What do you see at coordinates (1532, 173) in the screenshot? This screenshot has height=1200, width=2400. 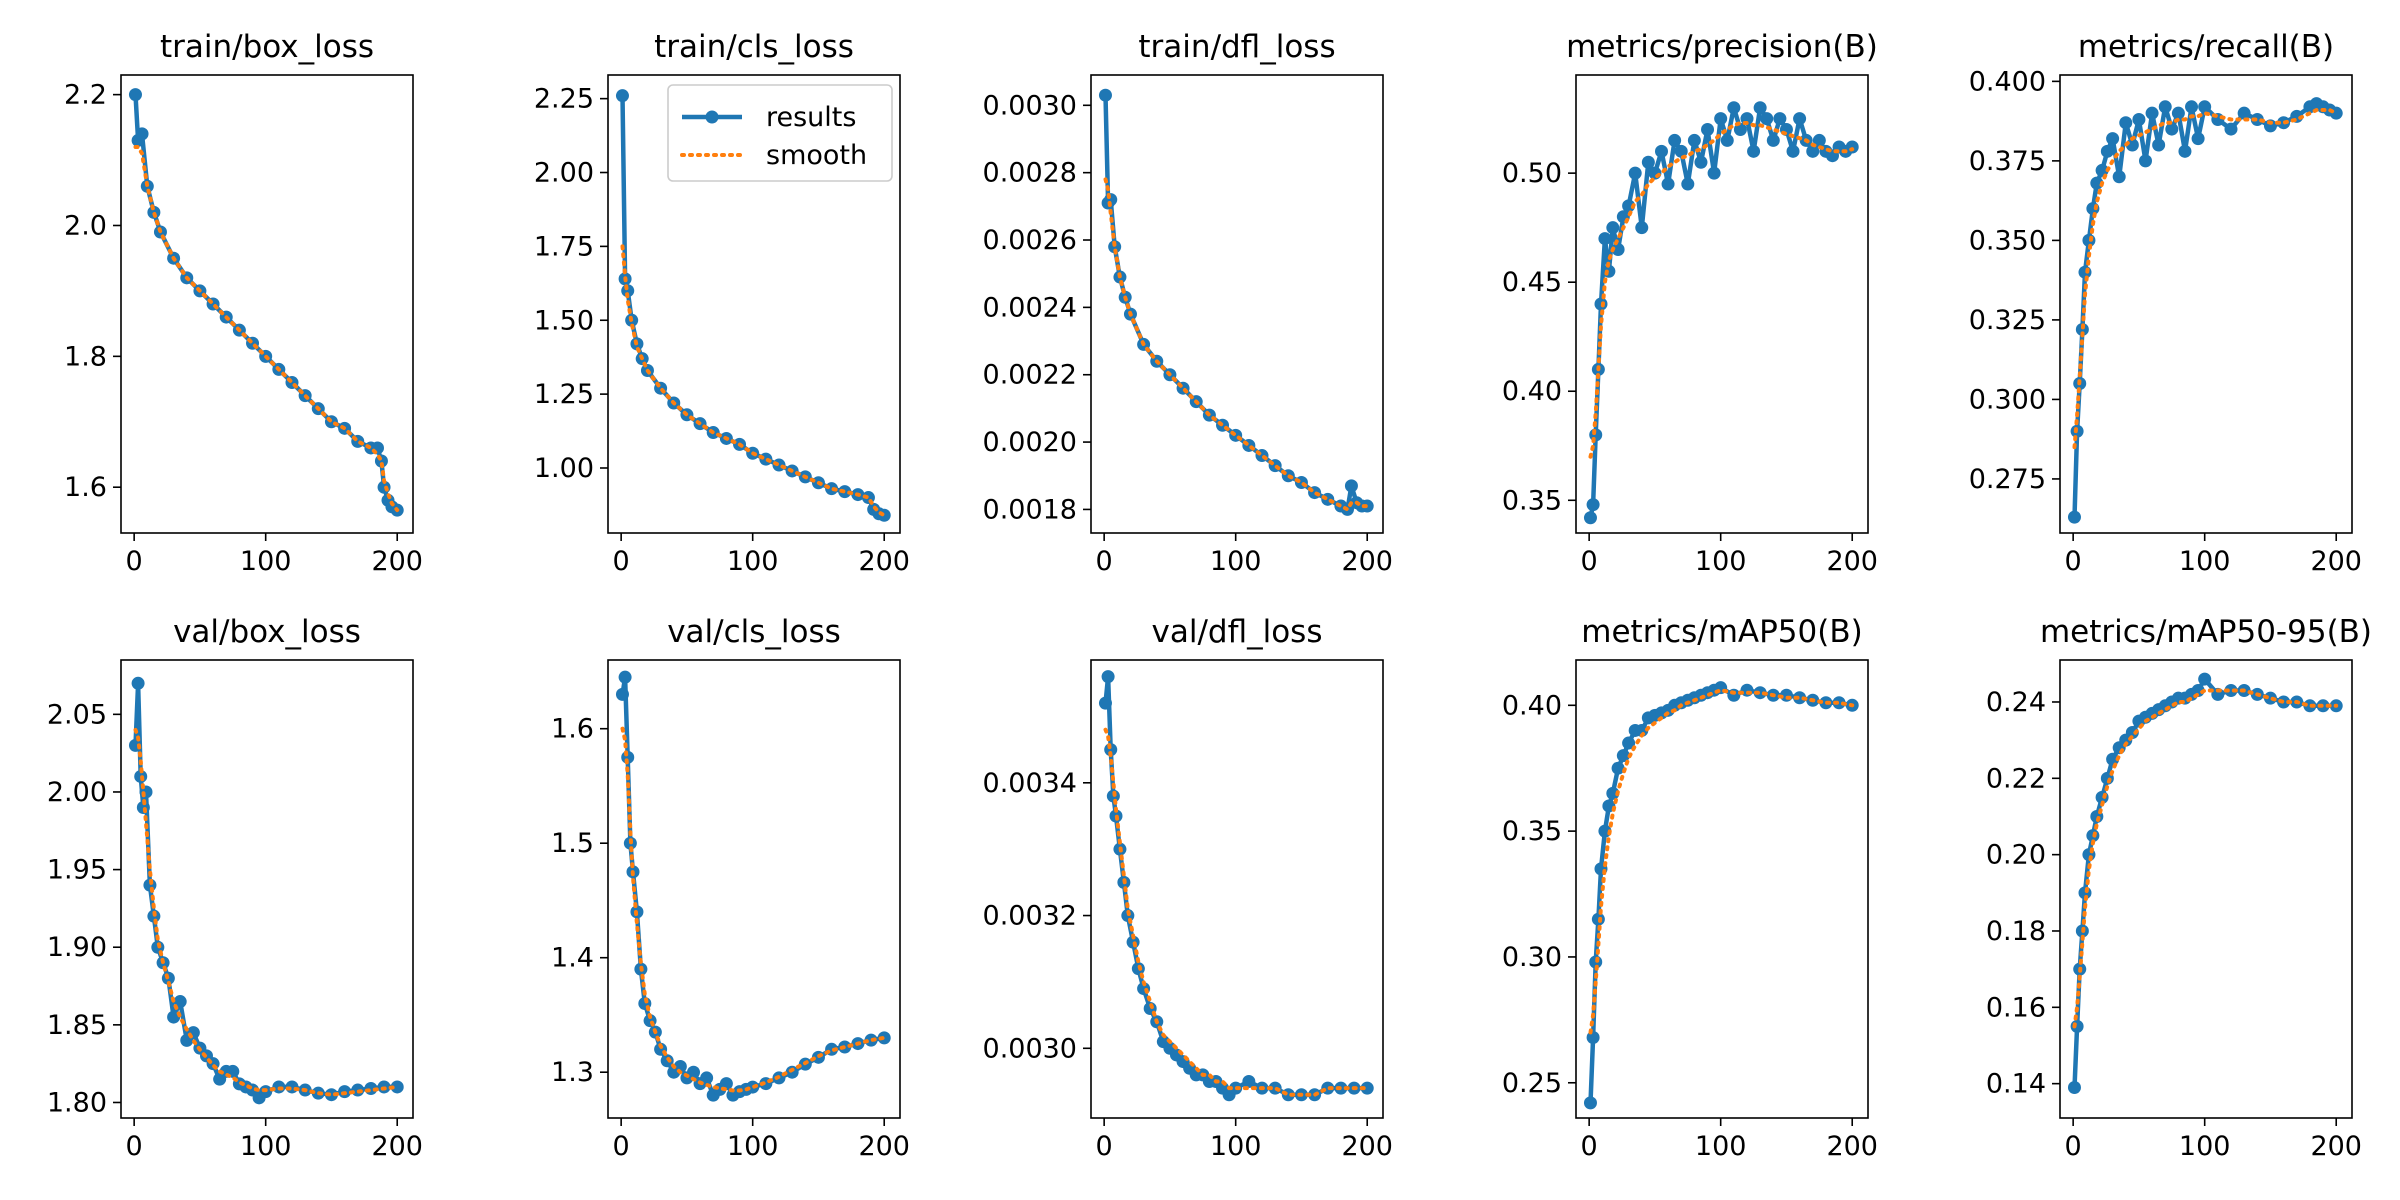 I see `y-tick-label: 0.50` at bounding box center [1532, 173].